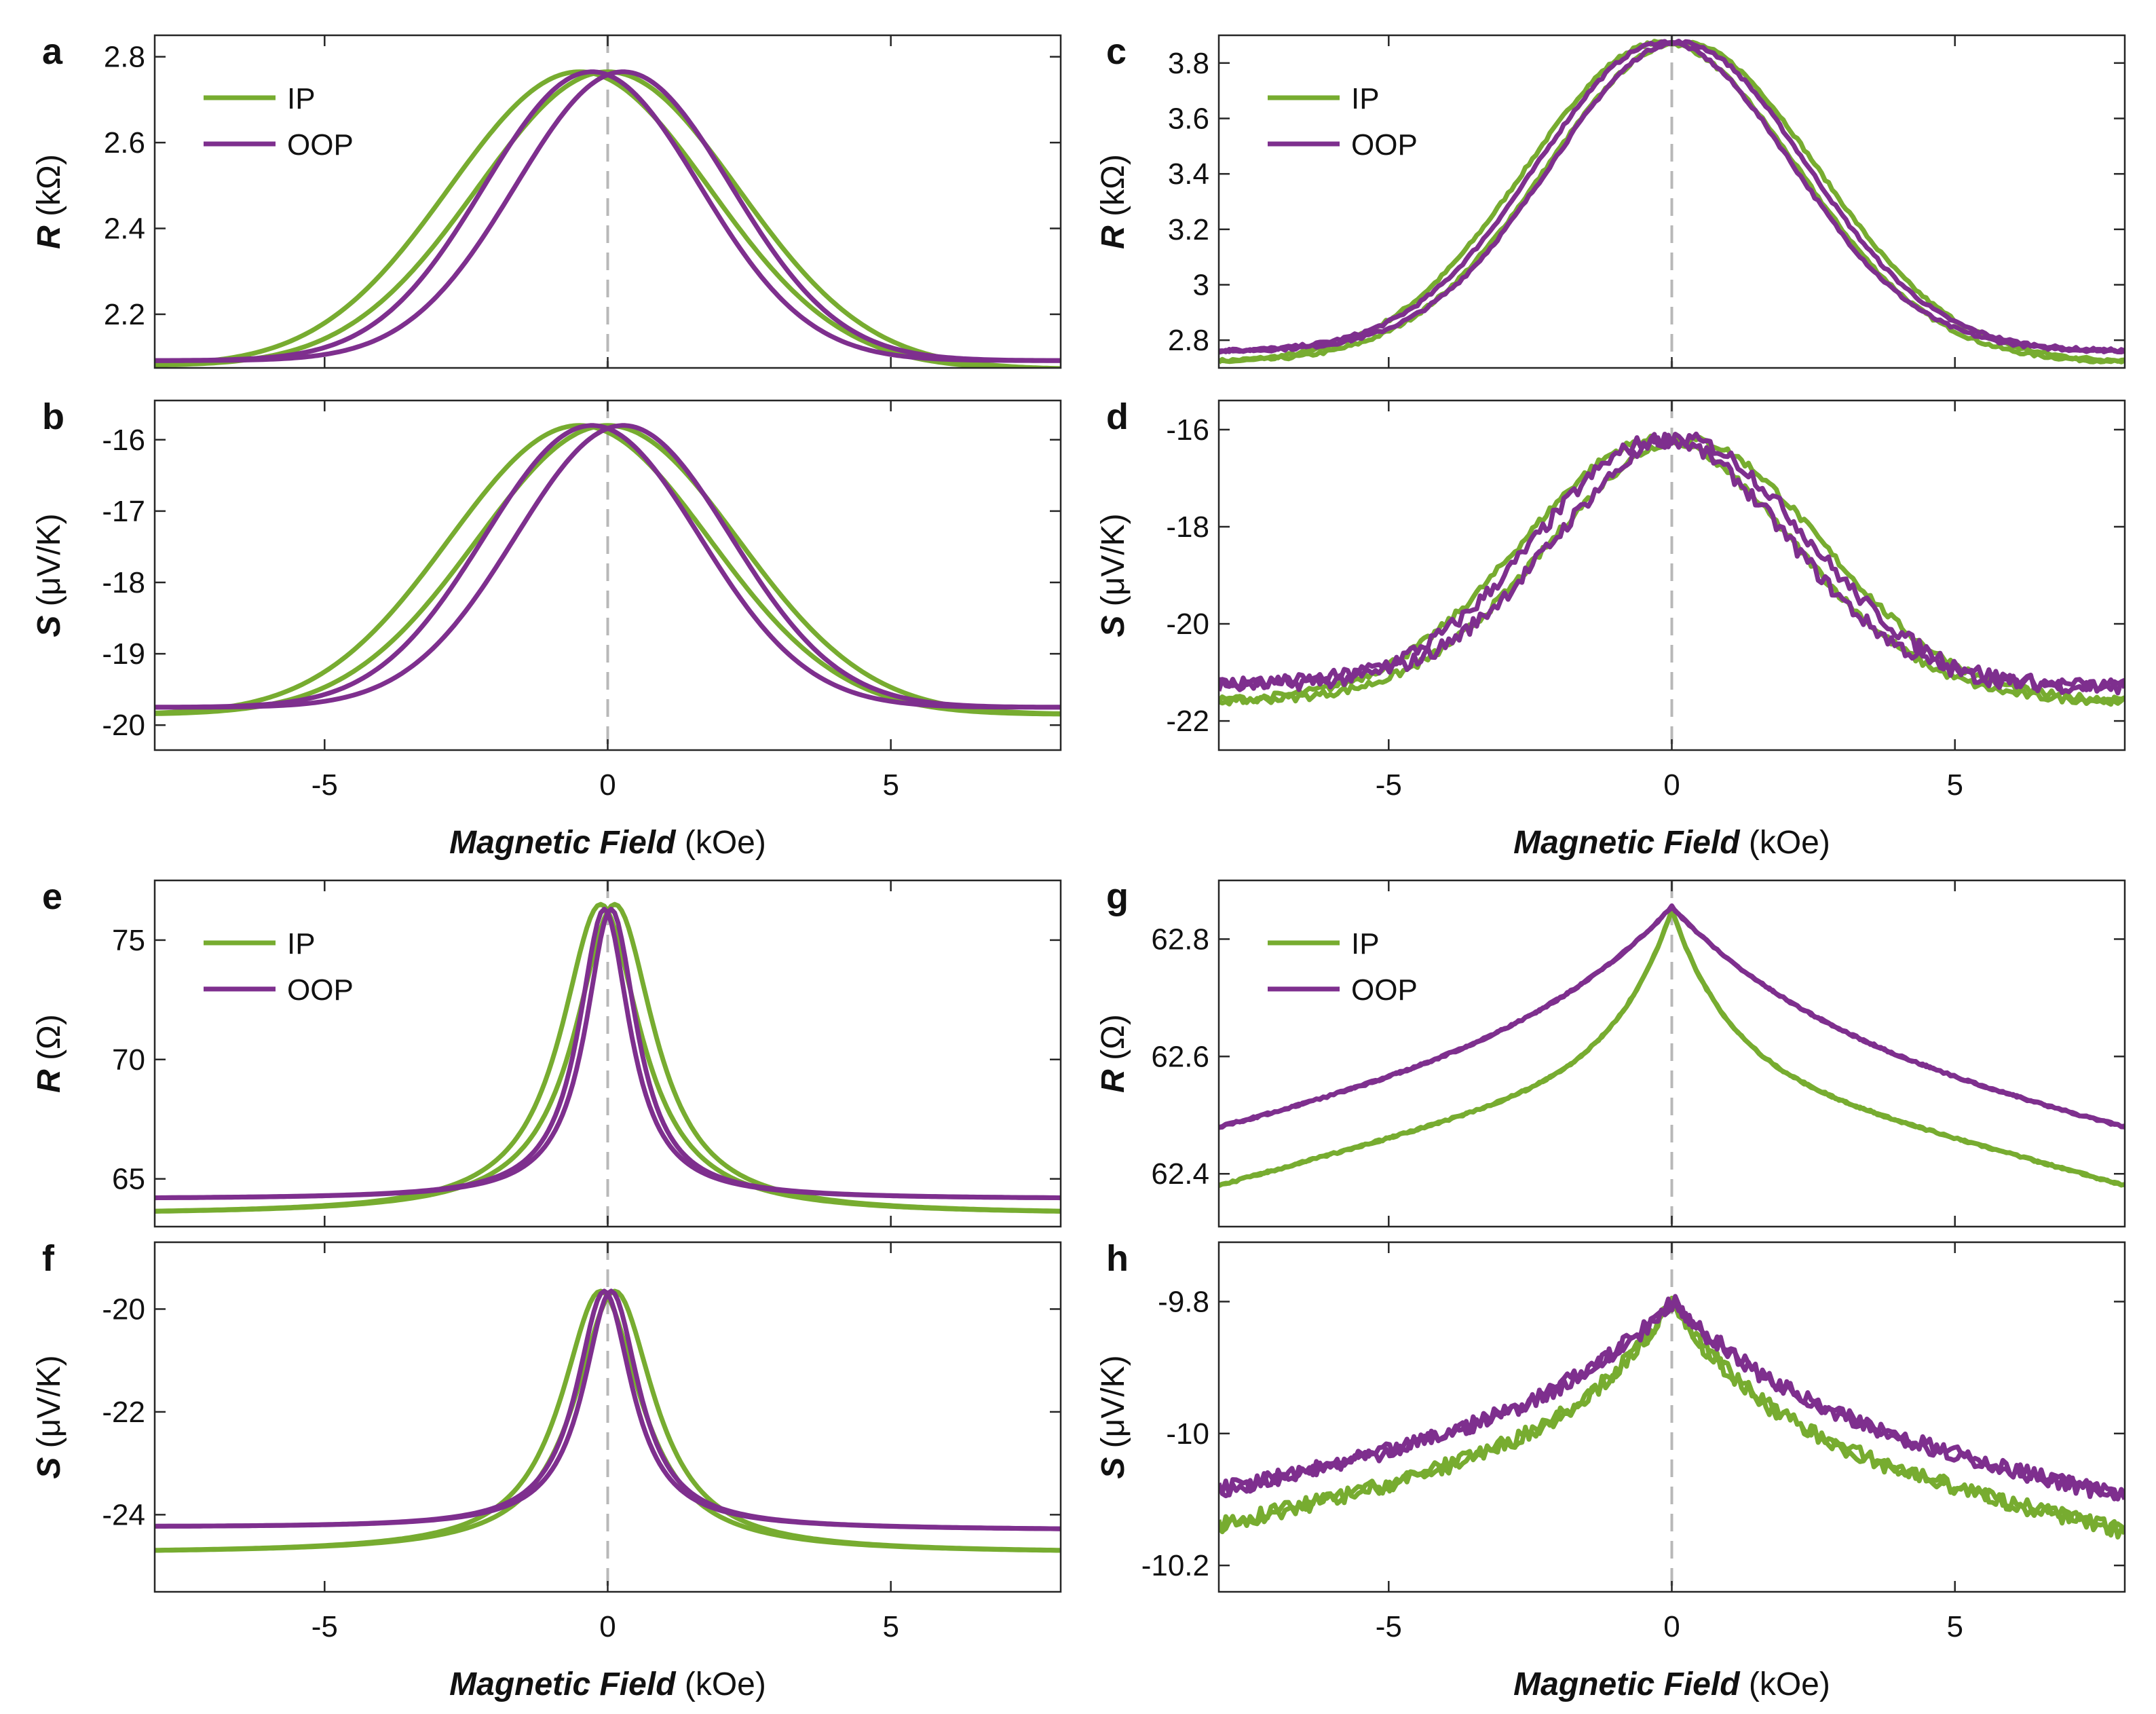 The image size is (2156, 1714). I want to click on panel-letter: b, so click(53, 417).